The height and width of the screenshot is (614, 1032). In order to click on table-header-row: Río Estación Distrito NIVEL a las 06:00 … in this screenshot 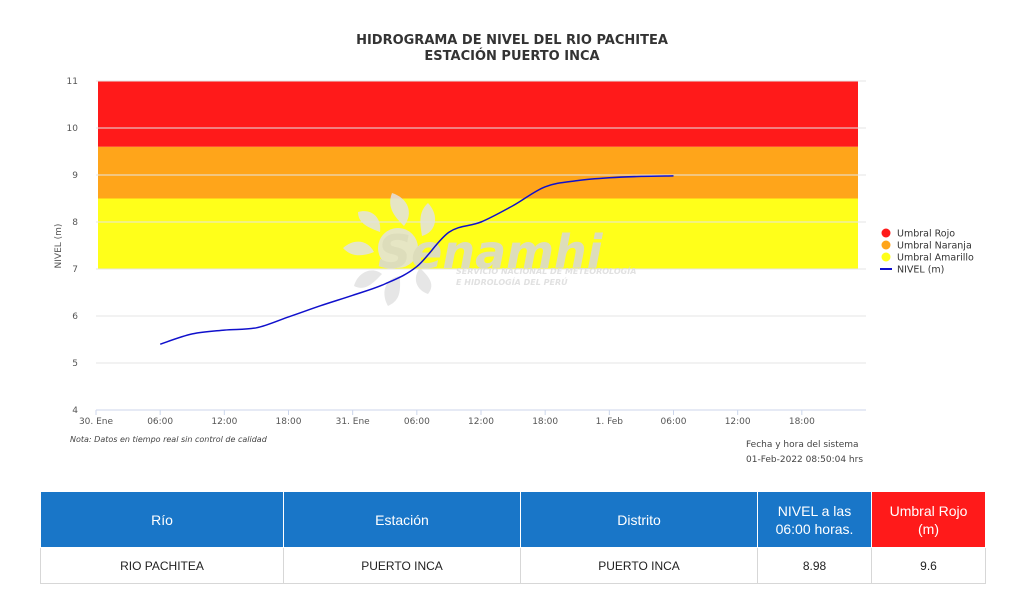, I will do `click(513, 519)`.